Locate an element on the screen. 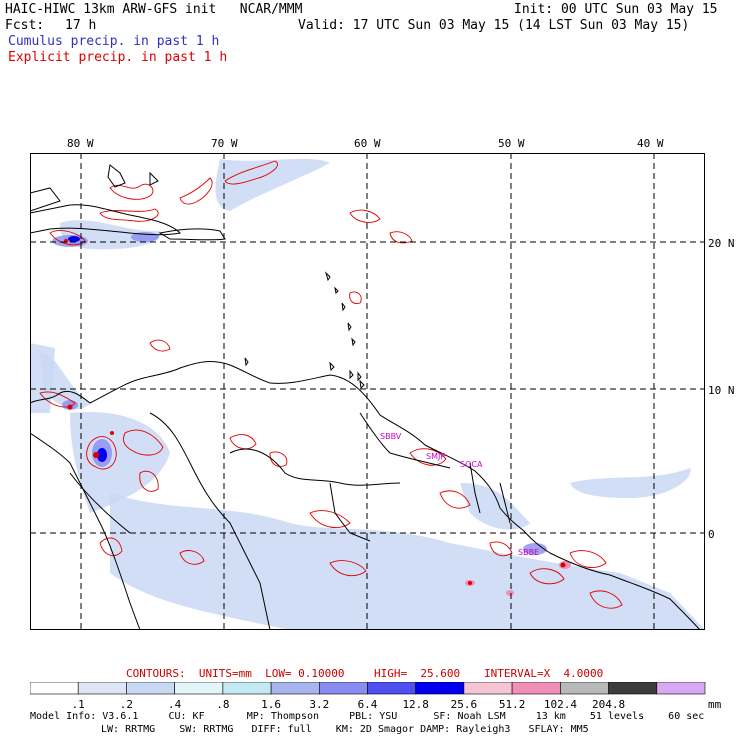 The width and height of the screenshot is (740, 740). init-time: Init: 00 UTC Sun 03 May 15 is located at coordinates (616, 9).